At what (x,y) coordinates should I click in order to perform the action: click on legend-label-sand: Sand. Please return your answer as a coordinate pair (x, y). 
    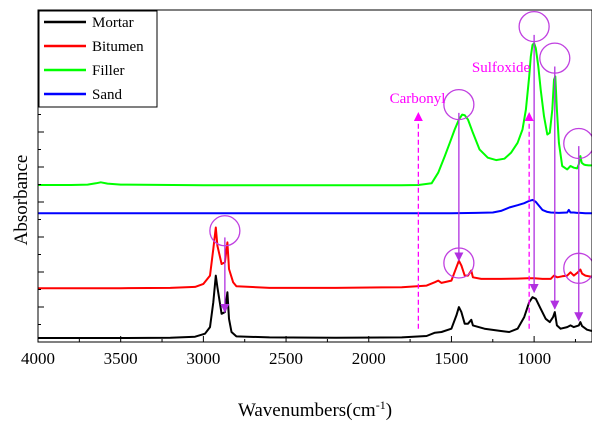
    Looking at the image, I should click on (107, 95).